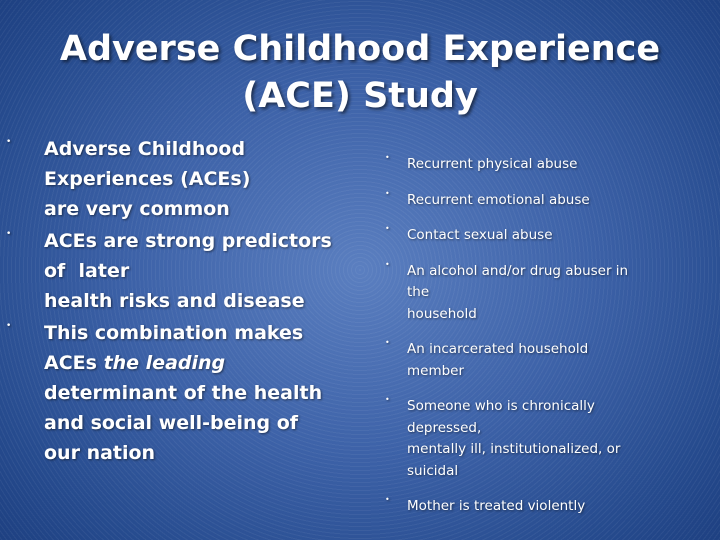  Describe the element at coordinates (433, 470) in the screenshot. I see `ace-category-6-line-4: suicidal` at that location.